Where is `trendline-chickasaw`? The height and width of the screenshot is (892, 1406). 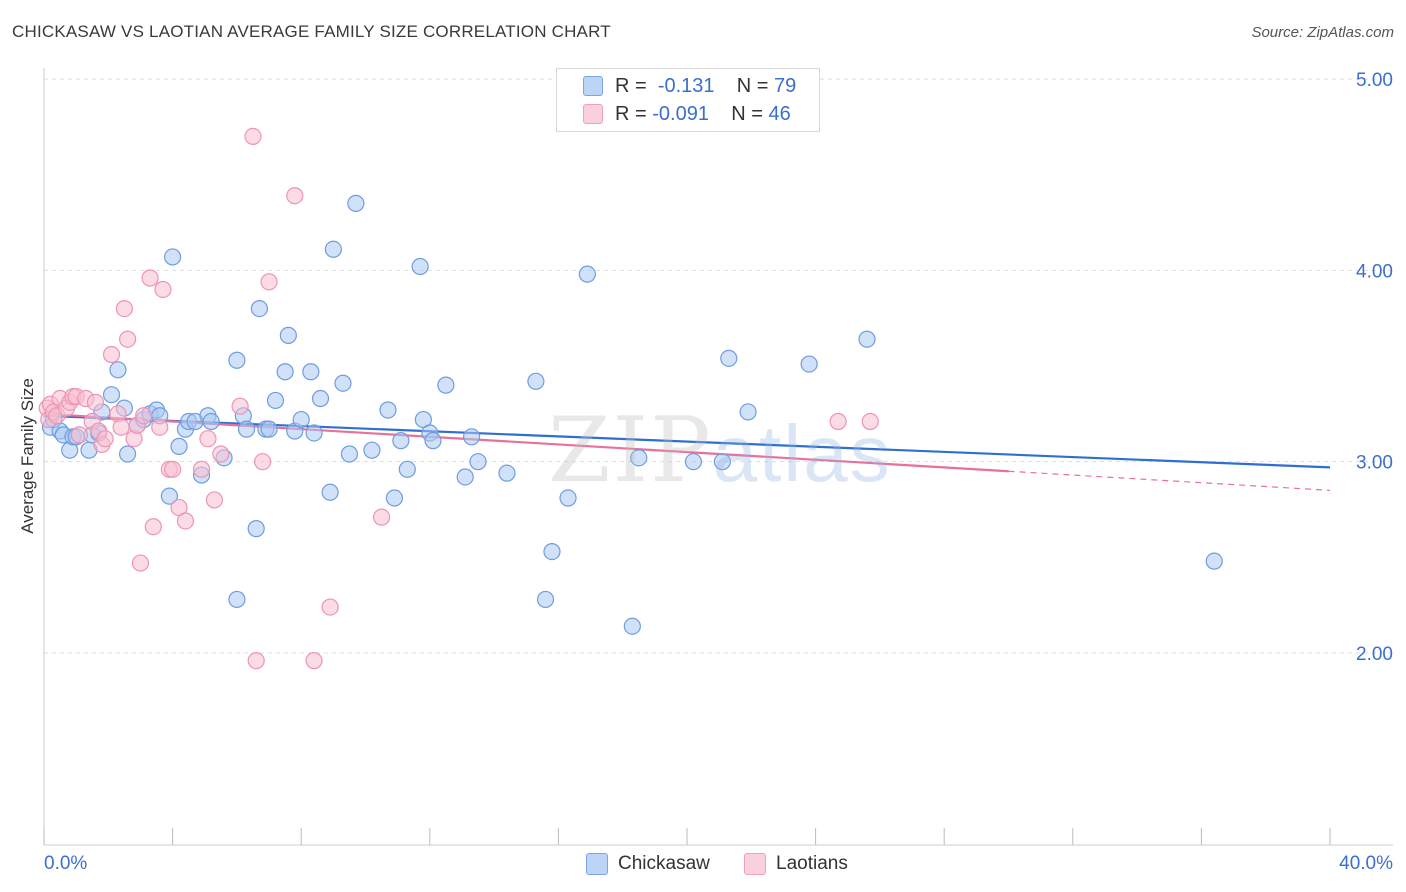 trendline-chickasaw is located at coordinates (687, 441).